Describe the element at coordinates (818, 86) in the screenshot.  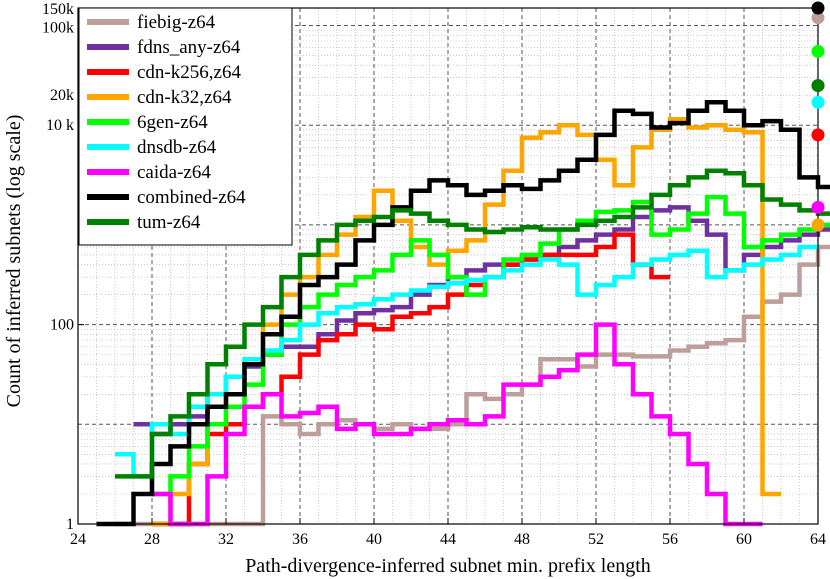
I see `total-dot-tum-z64` at that location.